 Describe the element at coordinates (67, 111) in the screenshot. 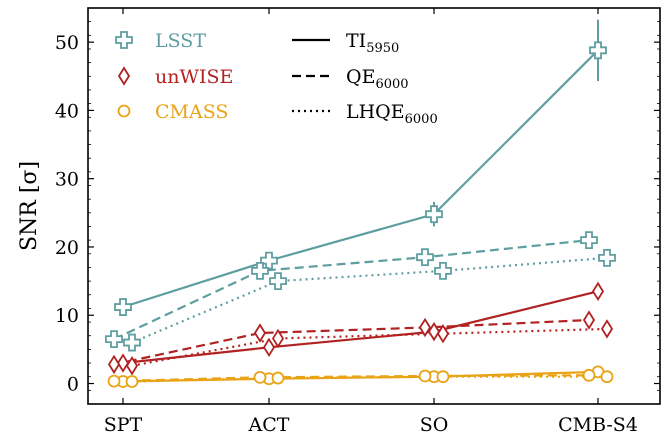

I see `y-tick-label: 40` at that location.